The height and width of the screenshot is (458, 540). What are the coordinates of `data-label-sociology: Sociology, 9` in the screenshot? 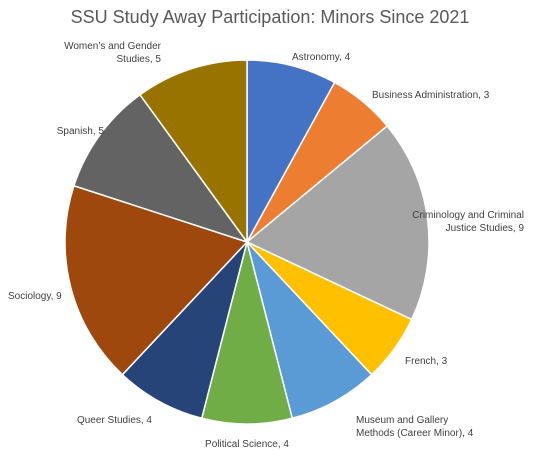 It's located at (35, 296).